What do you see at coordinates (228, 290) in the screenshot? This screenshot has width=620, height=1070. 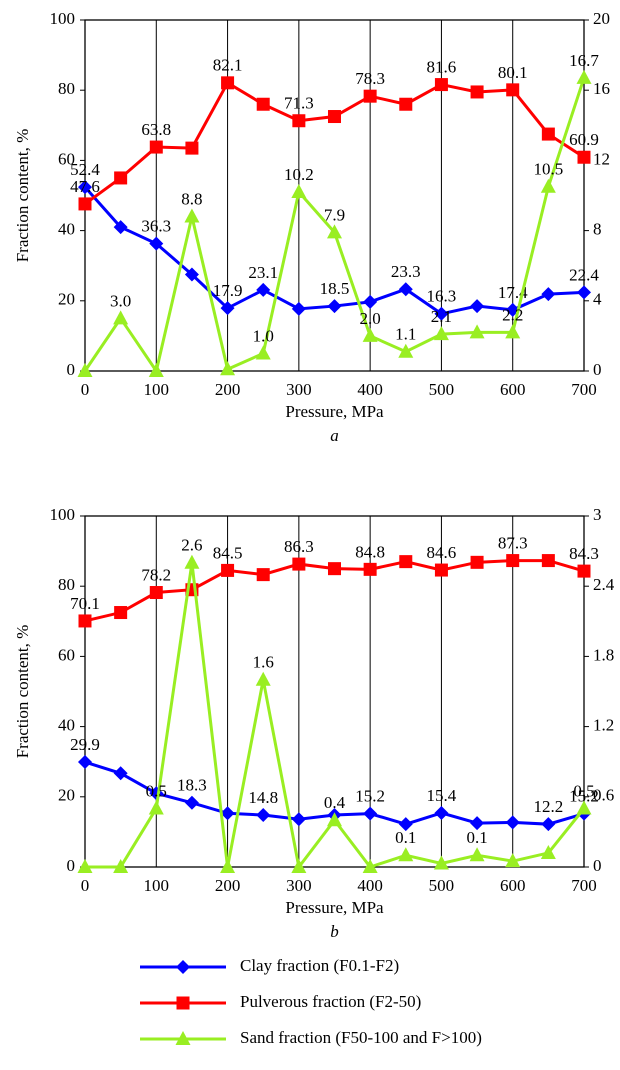 I see `data-label: 17.9` at bounding box center [228, 290].